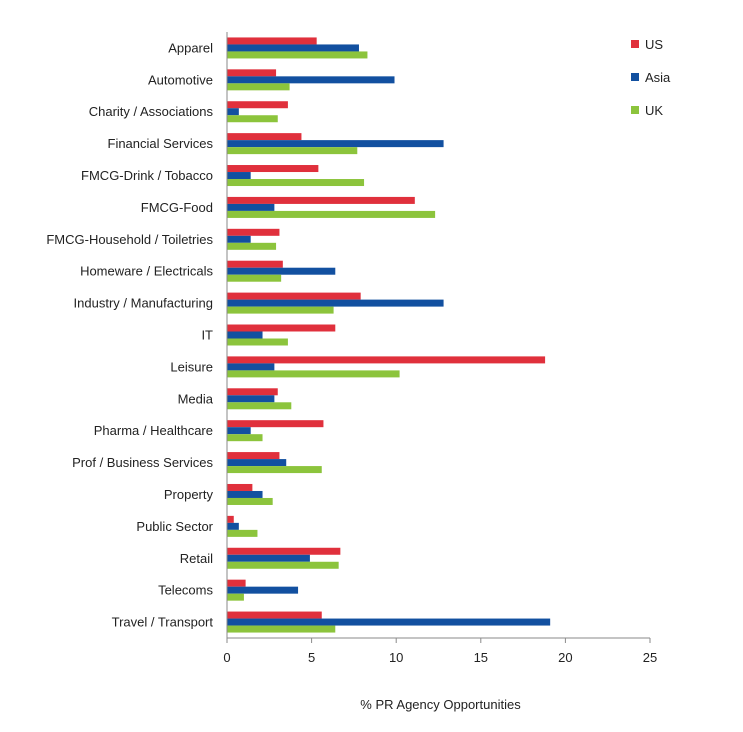  I want to click on category-label: Automotive, so click(180, 79).